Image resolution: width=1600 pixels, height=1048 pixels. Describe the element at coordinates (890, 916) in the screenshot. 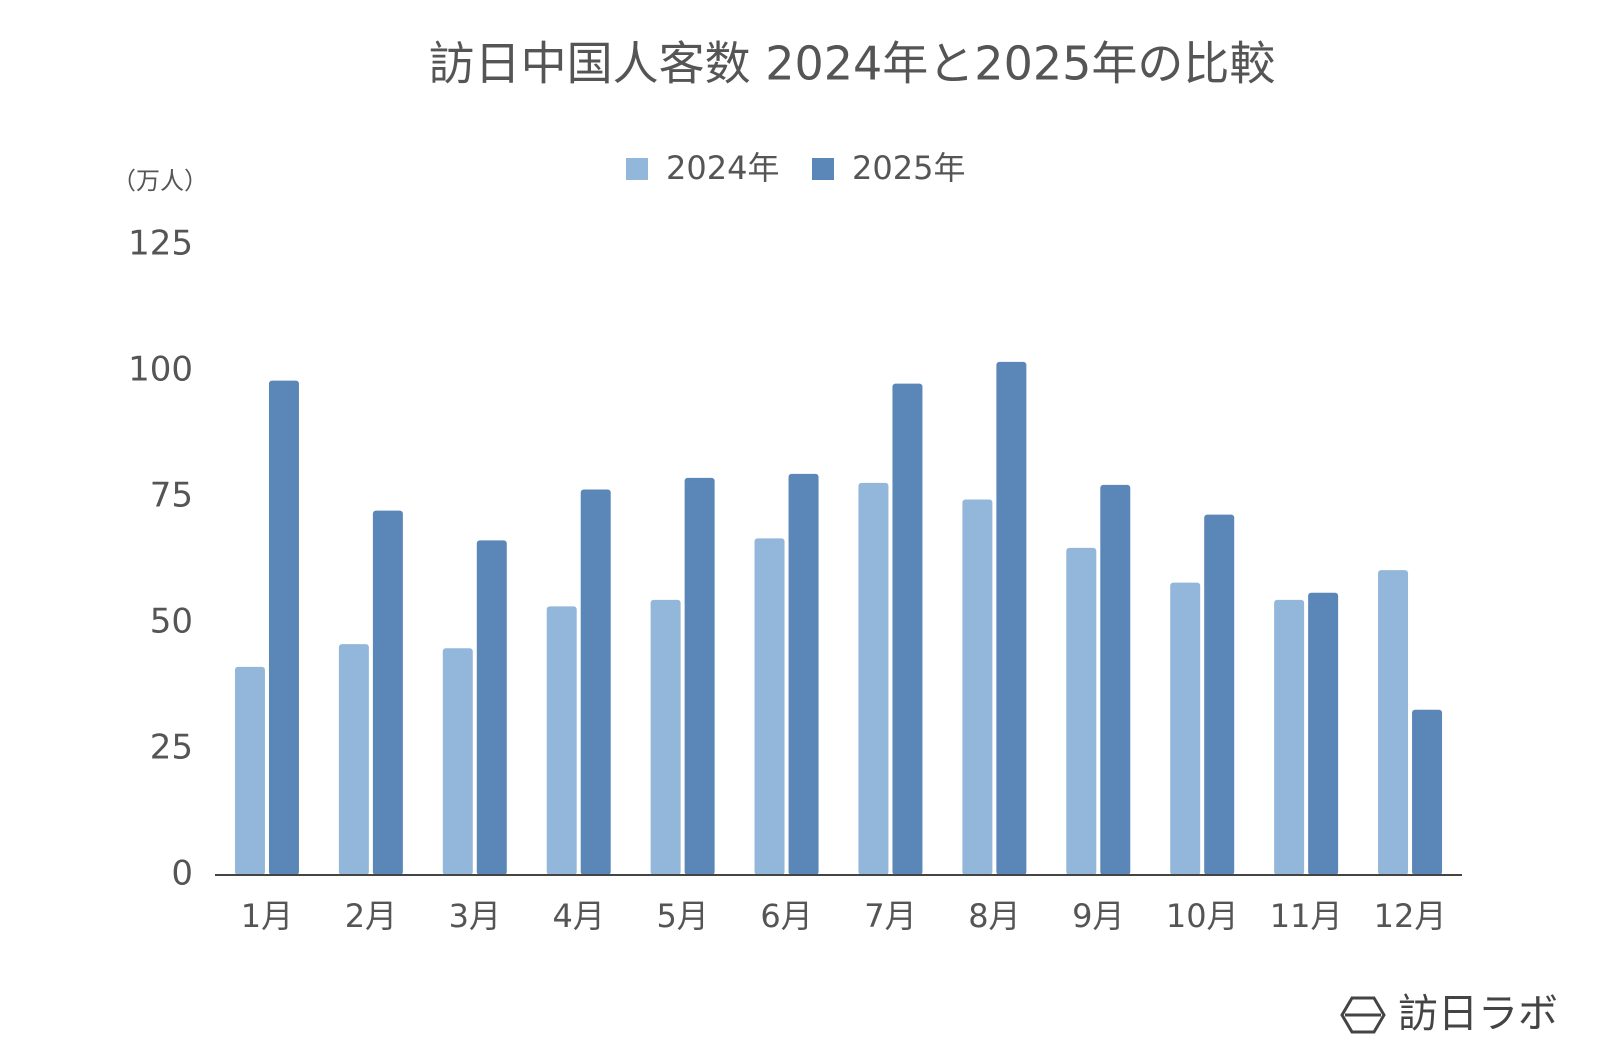

I see `x-tick-label: 7月` at that location.